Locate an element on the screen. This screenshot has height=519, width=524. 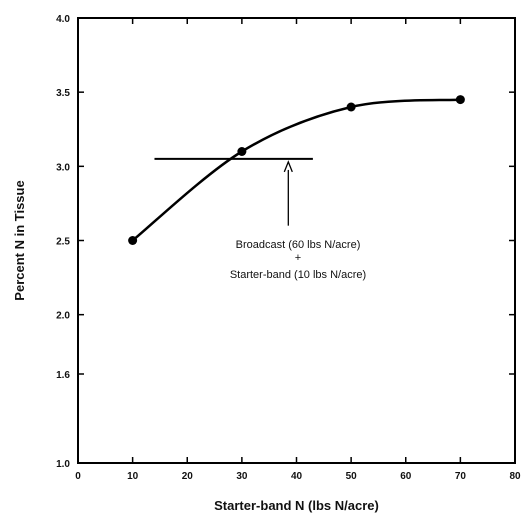
annotation-line-3: Starter-band (10 lbs N/acre) is located at coordinates (298, 275).